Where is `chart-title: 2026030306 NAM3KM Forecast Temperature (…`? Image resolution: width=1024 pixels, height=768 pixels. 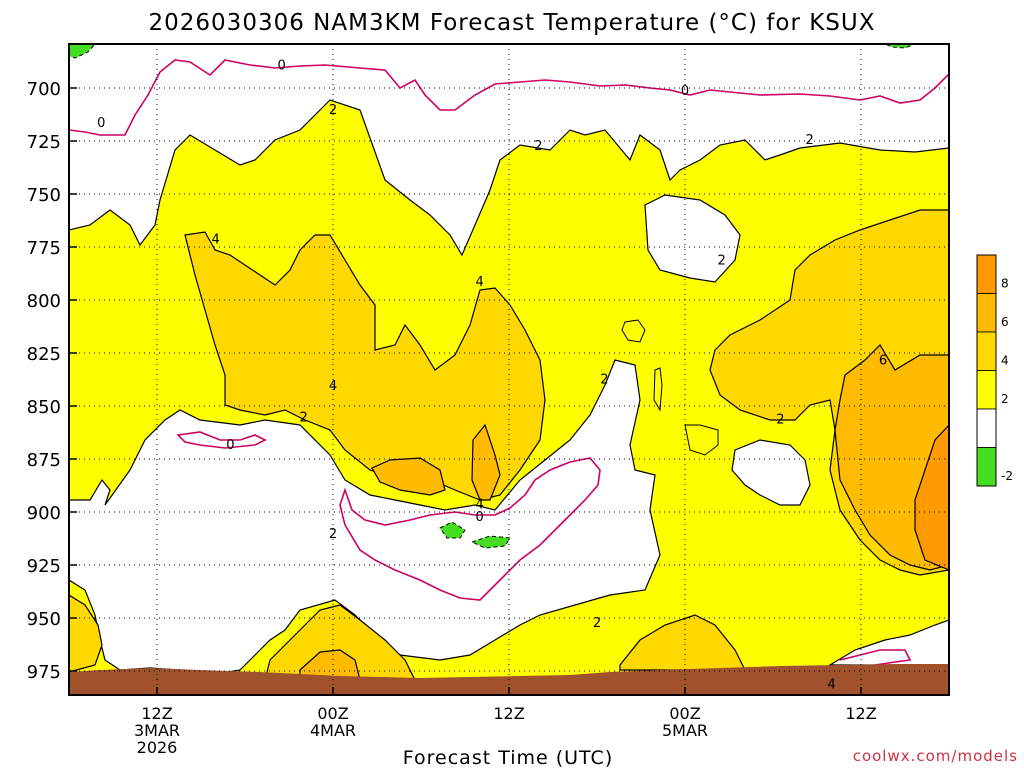 chart-title: 2026030306 NAM3KM Forecast Temperature (… is located at coordinates (512, 23).